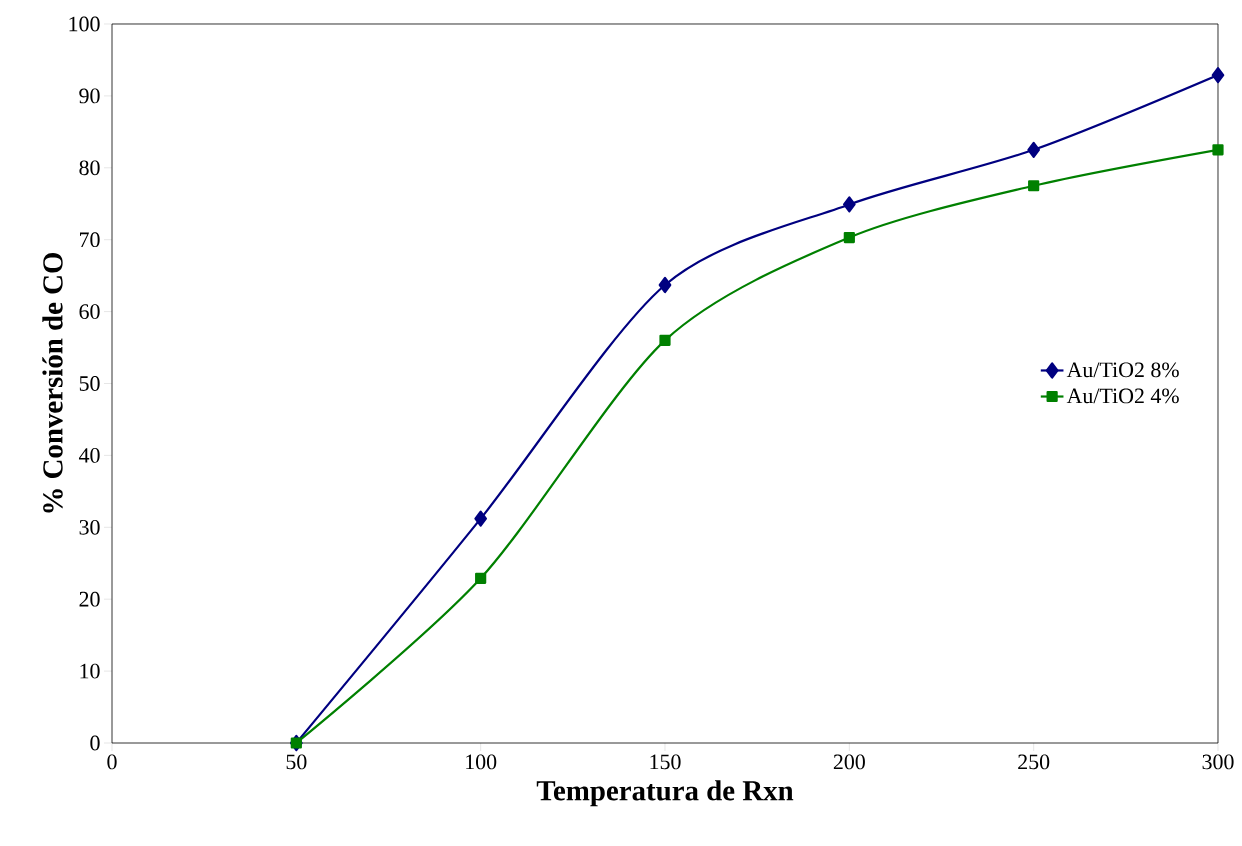  I want to click on x-tick-label: 100, so click(481, 762).